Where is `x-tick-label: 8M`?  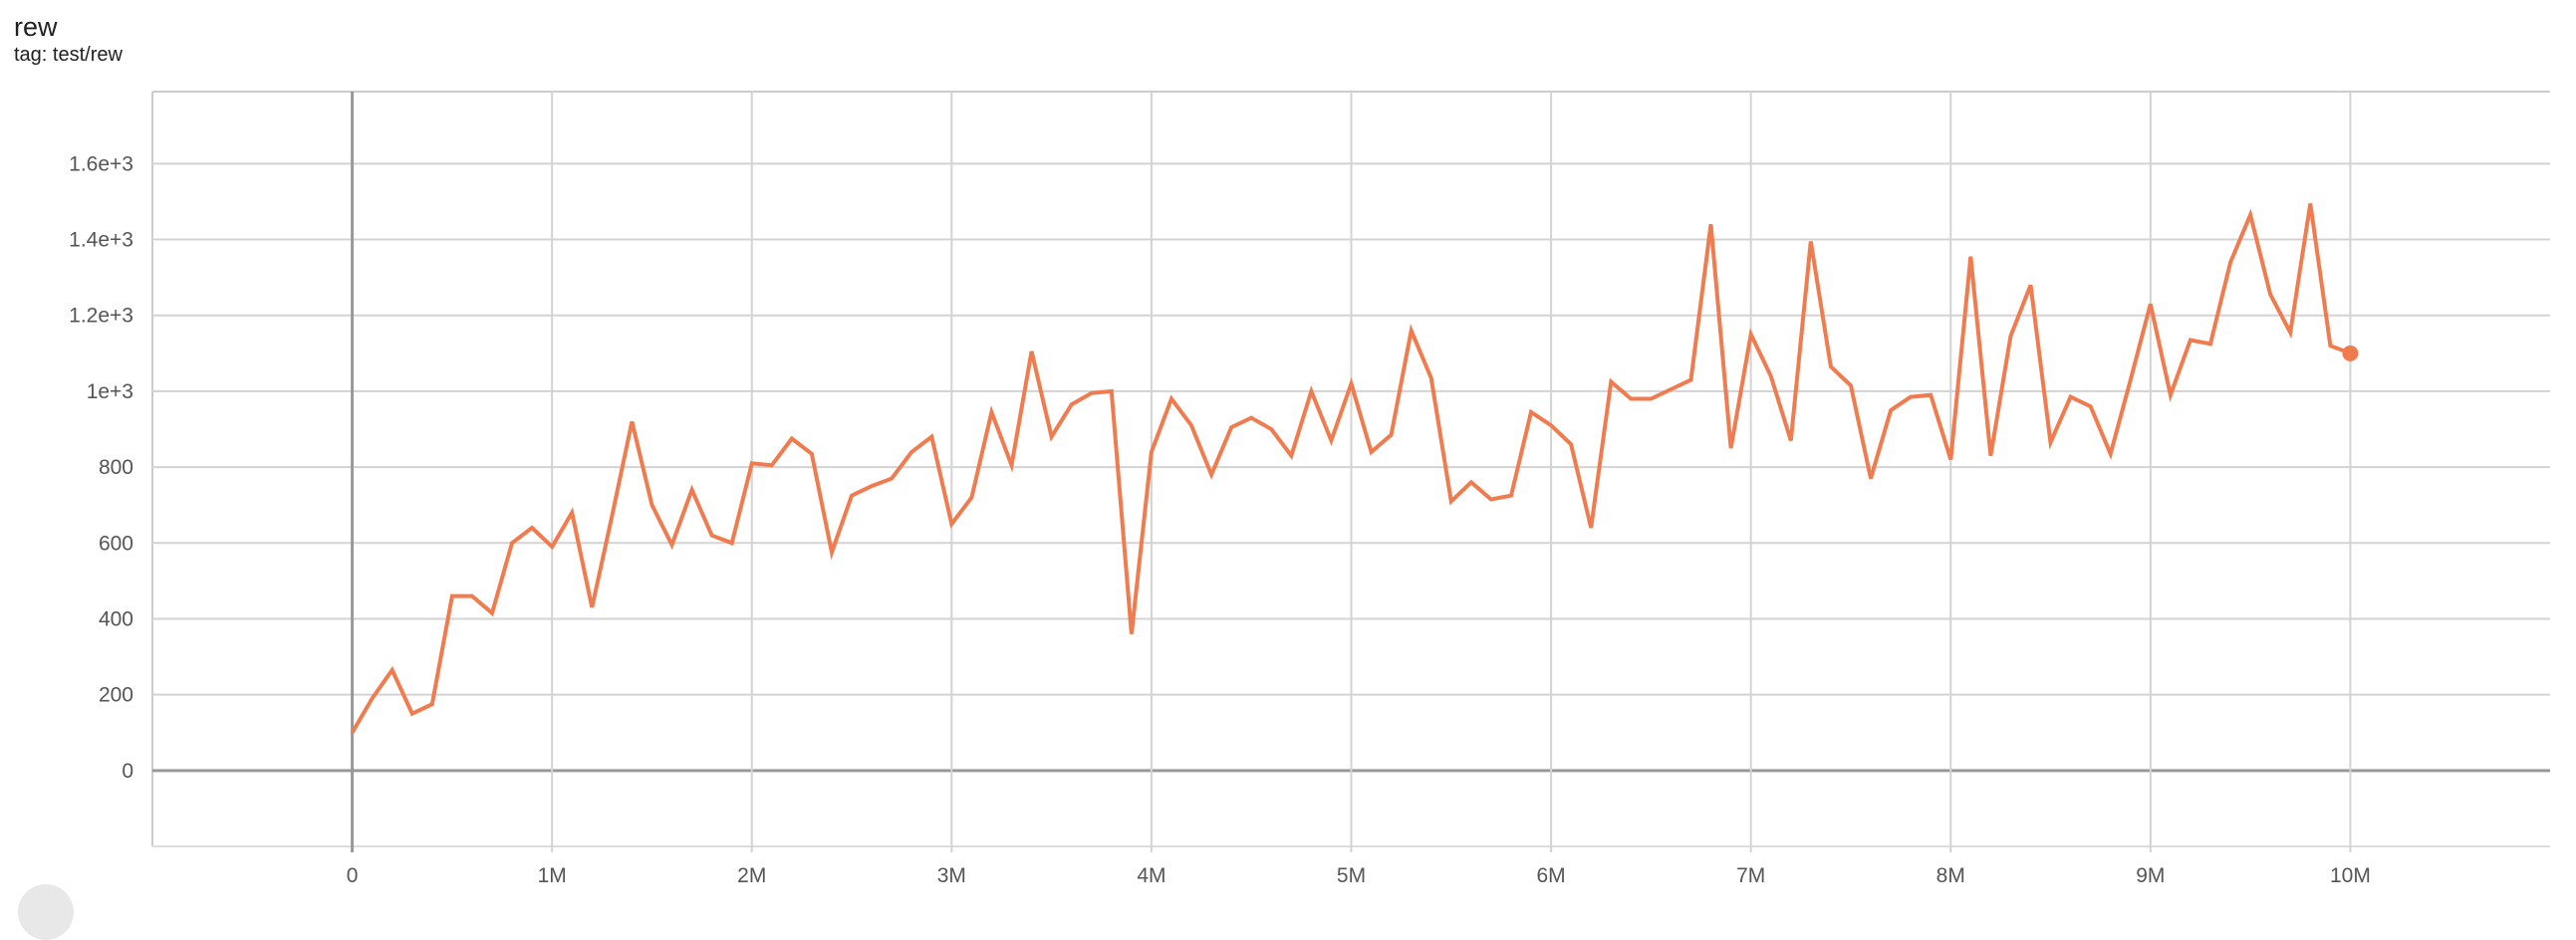
x-tick-label: 8M is located at coordinates (1950, 875).